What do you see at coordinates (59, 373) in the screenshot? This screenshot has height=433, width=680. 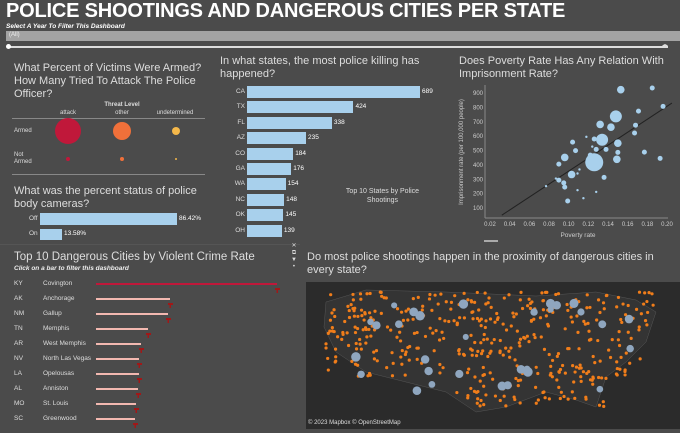 I see `city-name: Opelousas` at bounding box center [59, 373].